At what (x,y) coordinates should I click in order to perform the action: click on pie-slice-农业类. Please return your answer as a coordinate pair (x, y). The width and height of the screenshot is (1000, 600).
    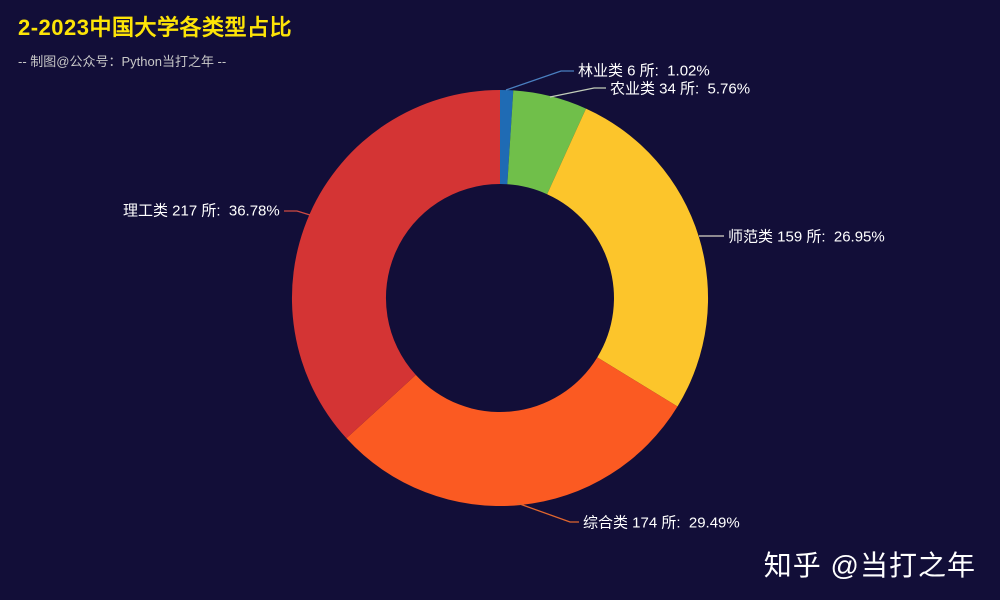
    Looking at the image, I should click on (546, 142).